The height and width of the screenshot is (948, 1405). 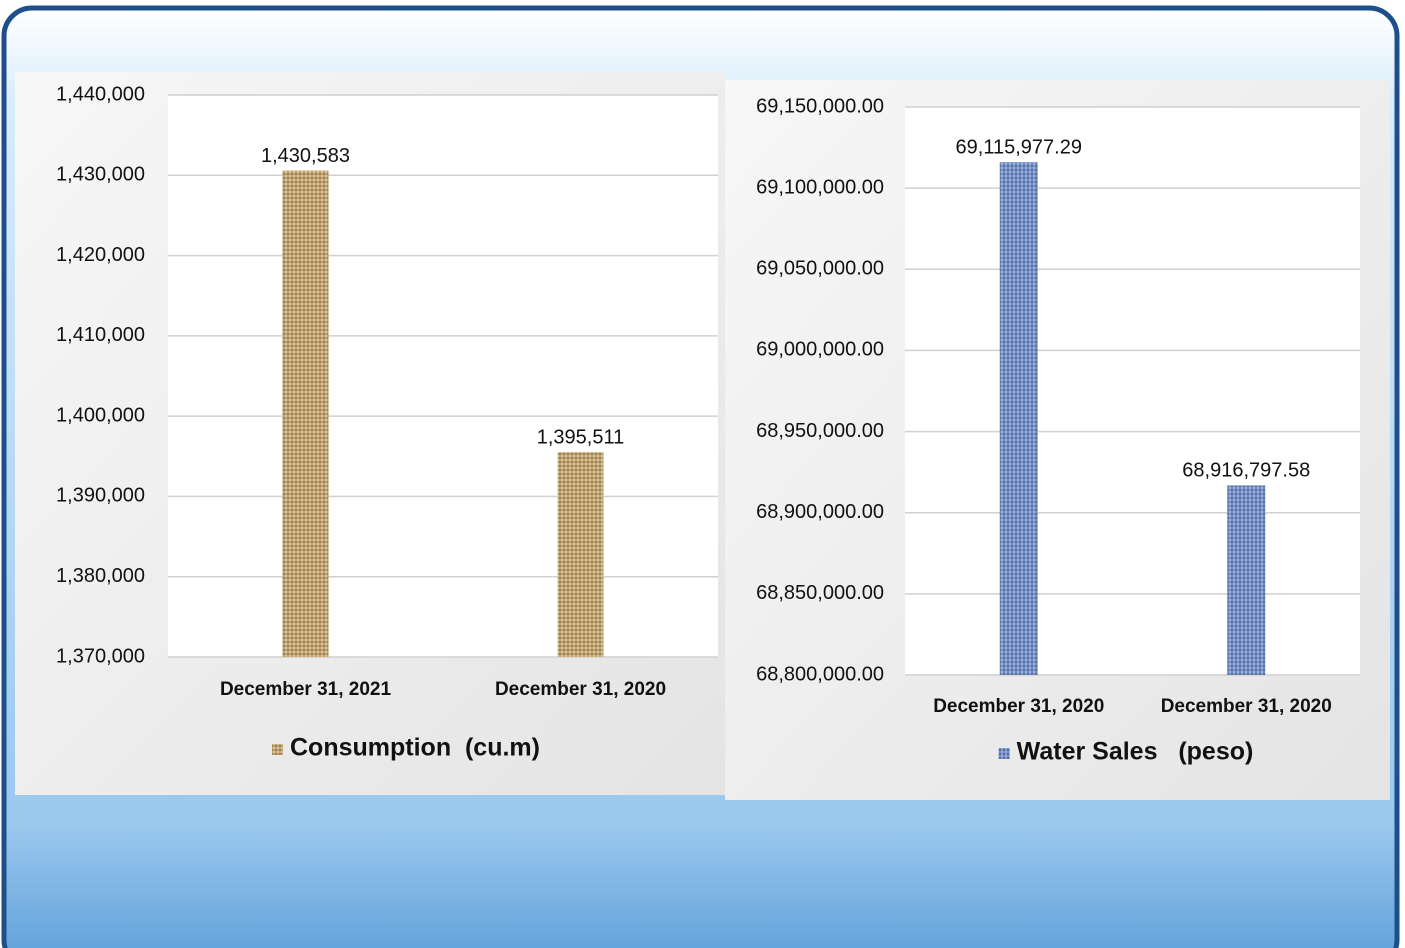 What do you see at coordinates (100, 255) in the screenshot?
I see `y-tick-label: 1,420,000` at bounding box center [100, 255].